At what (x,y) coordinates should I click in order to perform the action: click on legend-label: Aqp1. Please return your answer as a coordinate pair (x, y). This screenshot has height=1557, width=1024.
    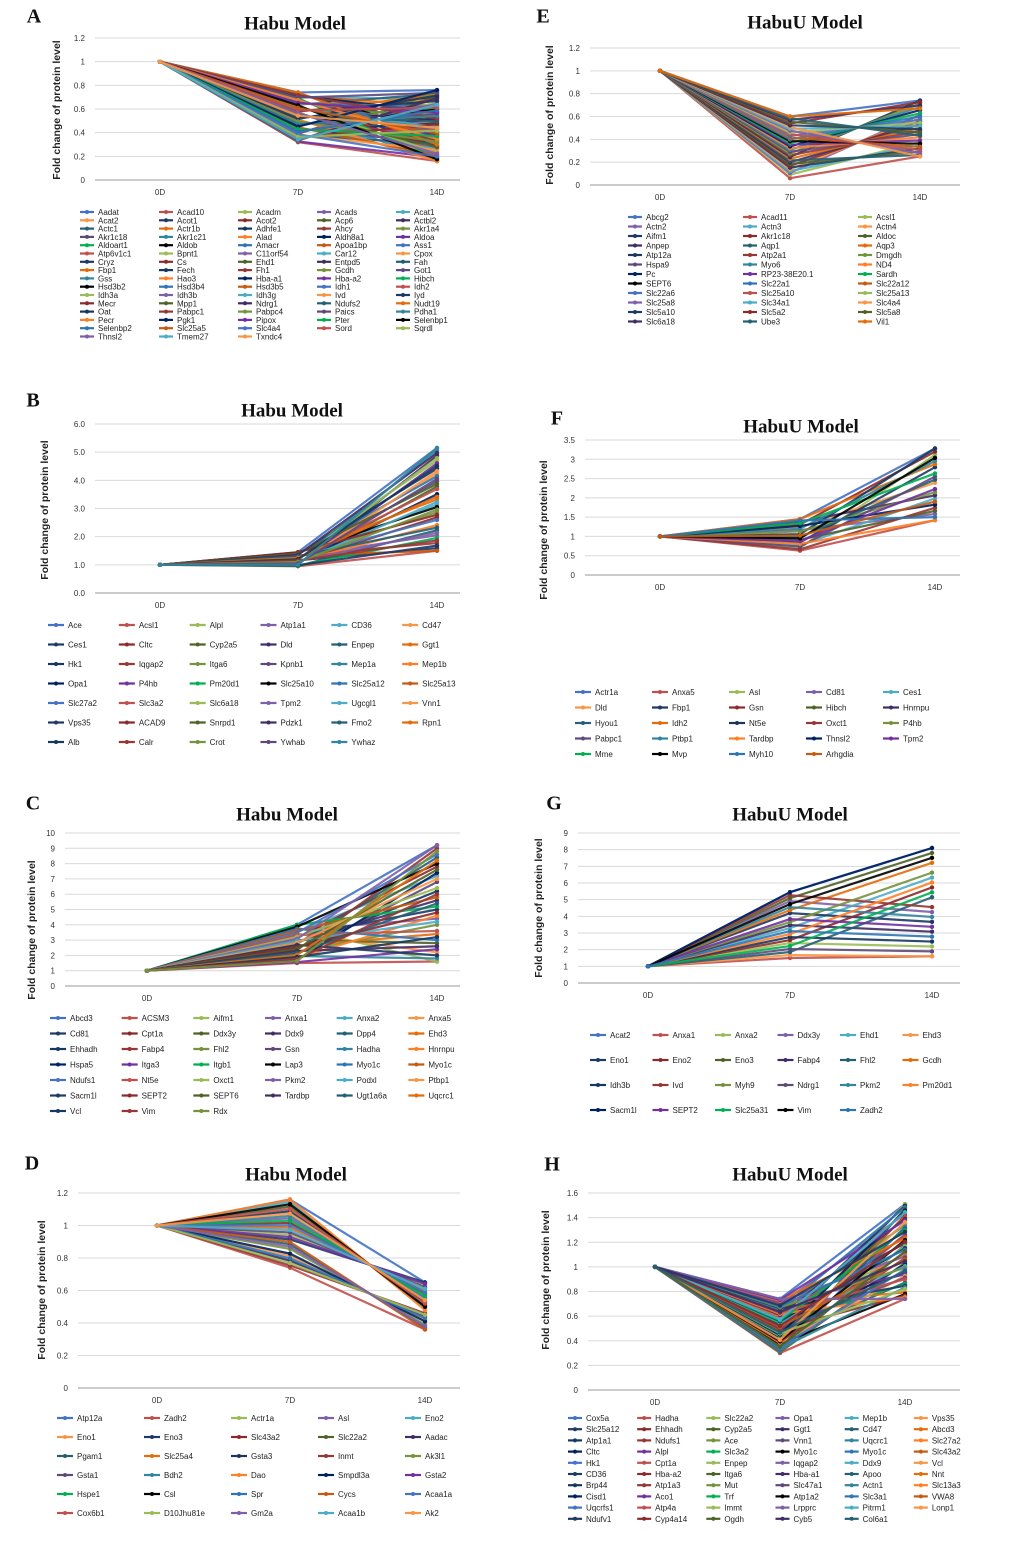
    Looking at the image, I should click on (770, 246).